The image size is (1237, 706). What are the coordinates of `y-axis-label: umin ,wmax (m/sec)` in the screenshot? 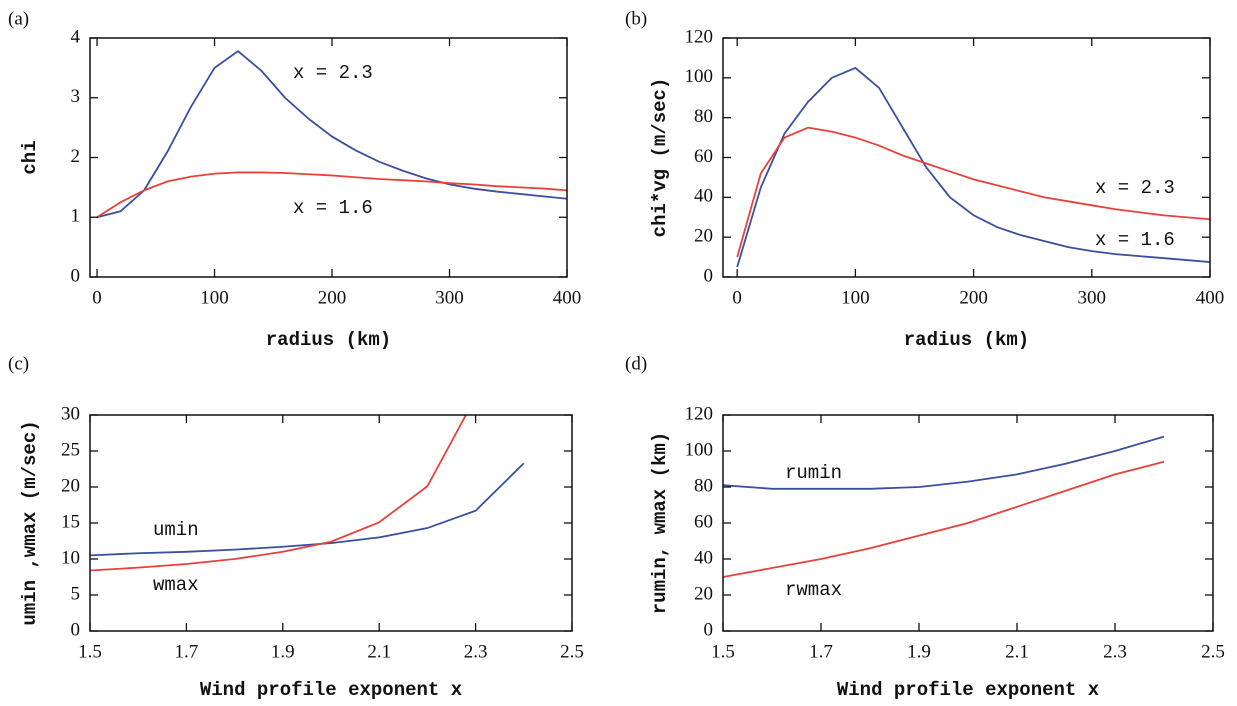 It's located at (30, 522).